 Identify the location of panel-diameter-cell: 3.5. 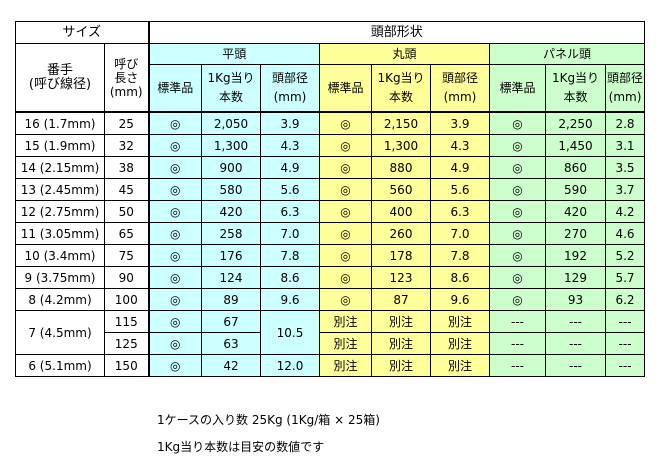
(625, 167).